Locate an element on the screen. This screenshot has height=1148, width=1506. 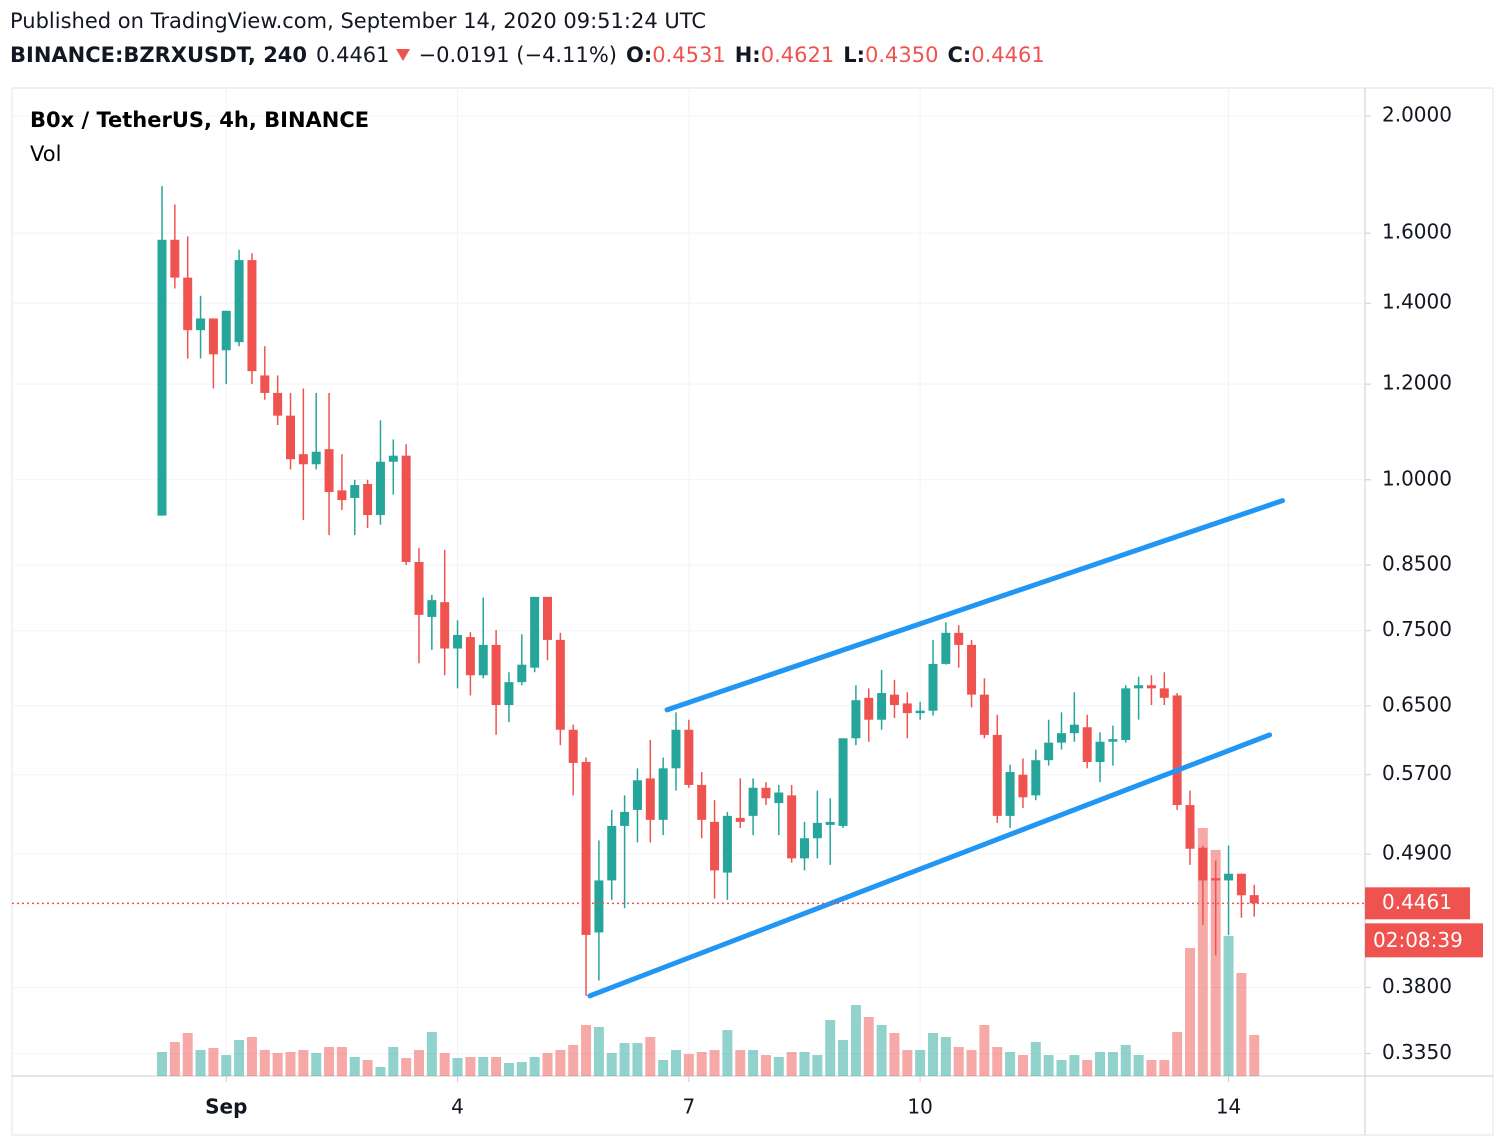
x-tick-label: 4 is located at coordinates (457, 1107).